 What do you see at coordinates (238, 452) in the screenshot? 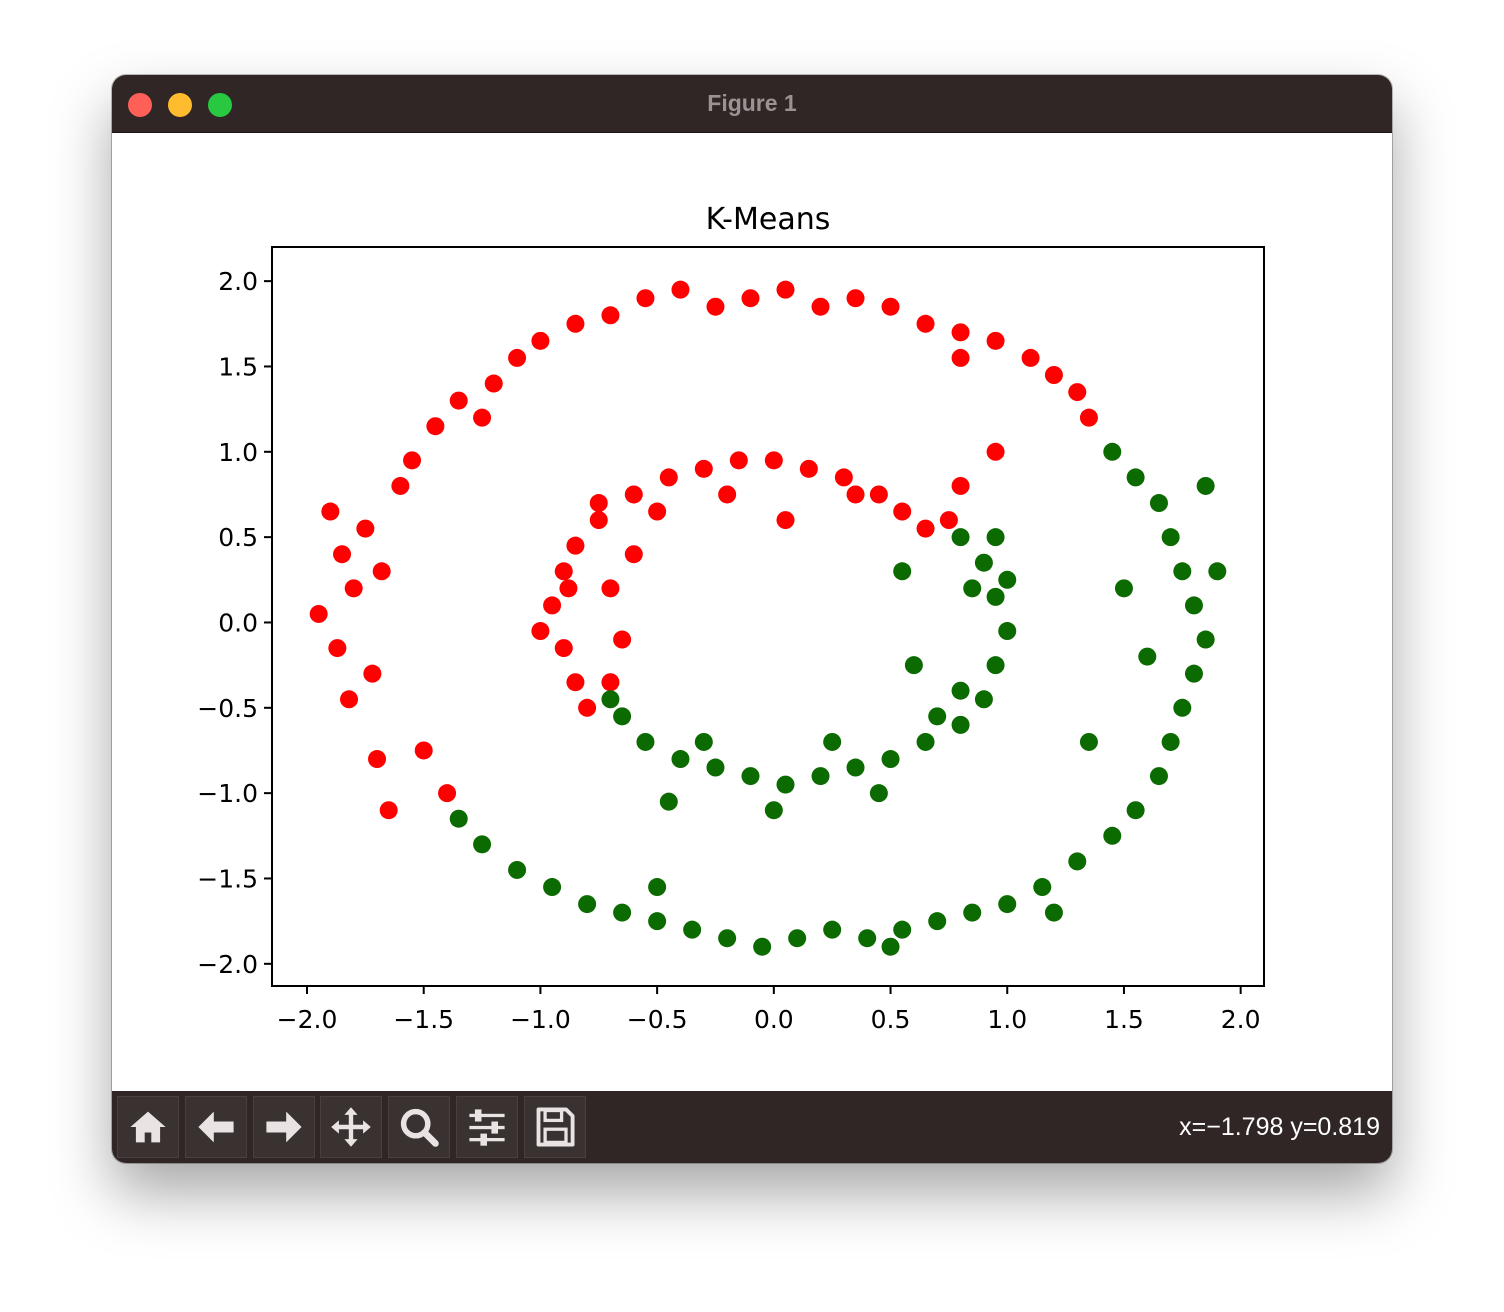
I see `y-tick-label: 1.0` at bounding box center [238, 452].